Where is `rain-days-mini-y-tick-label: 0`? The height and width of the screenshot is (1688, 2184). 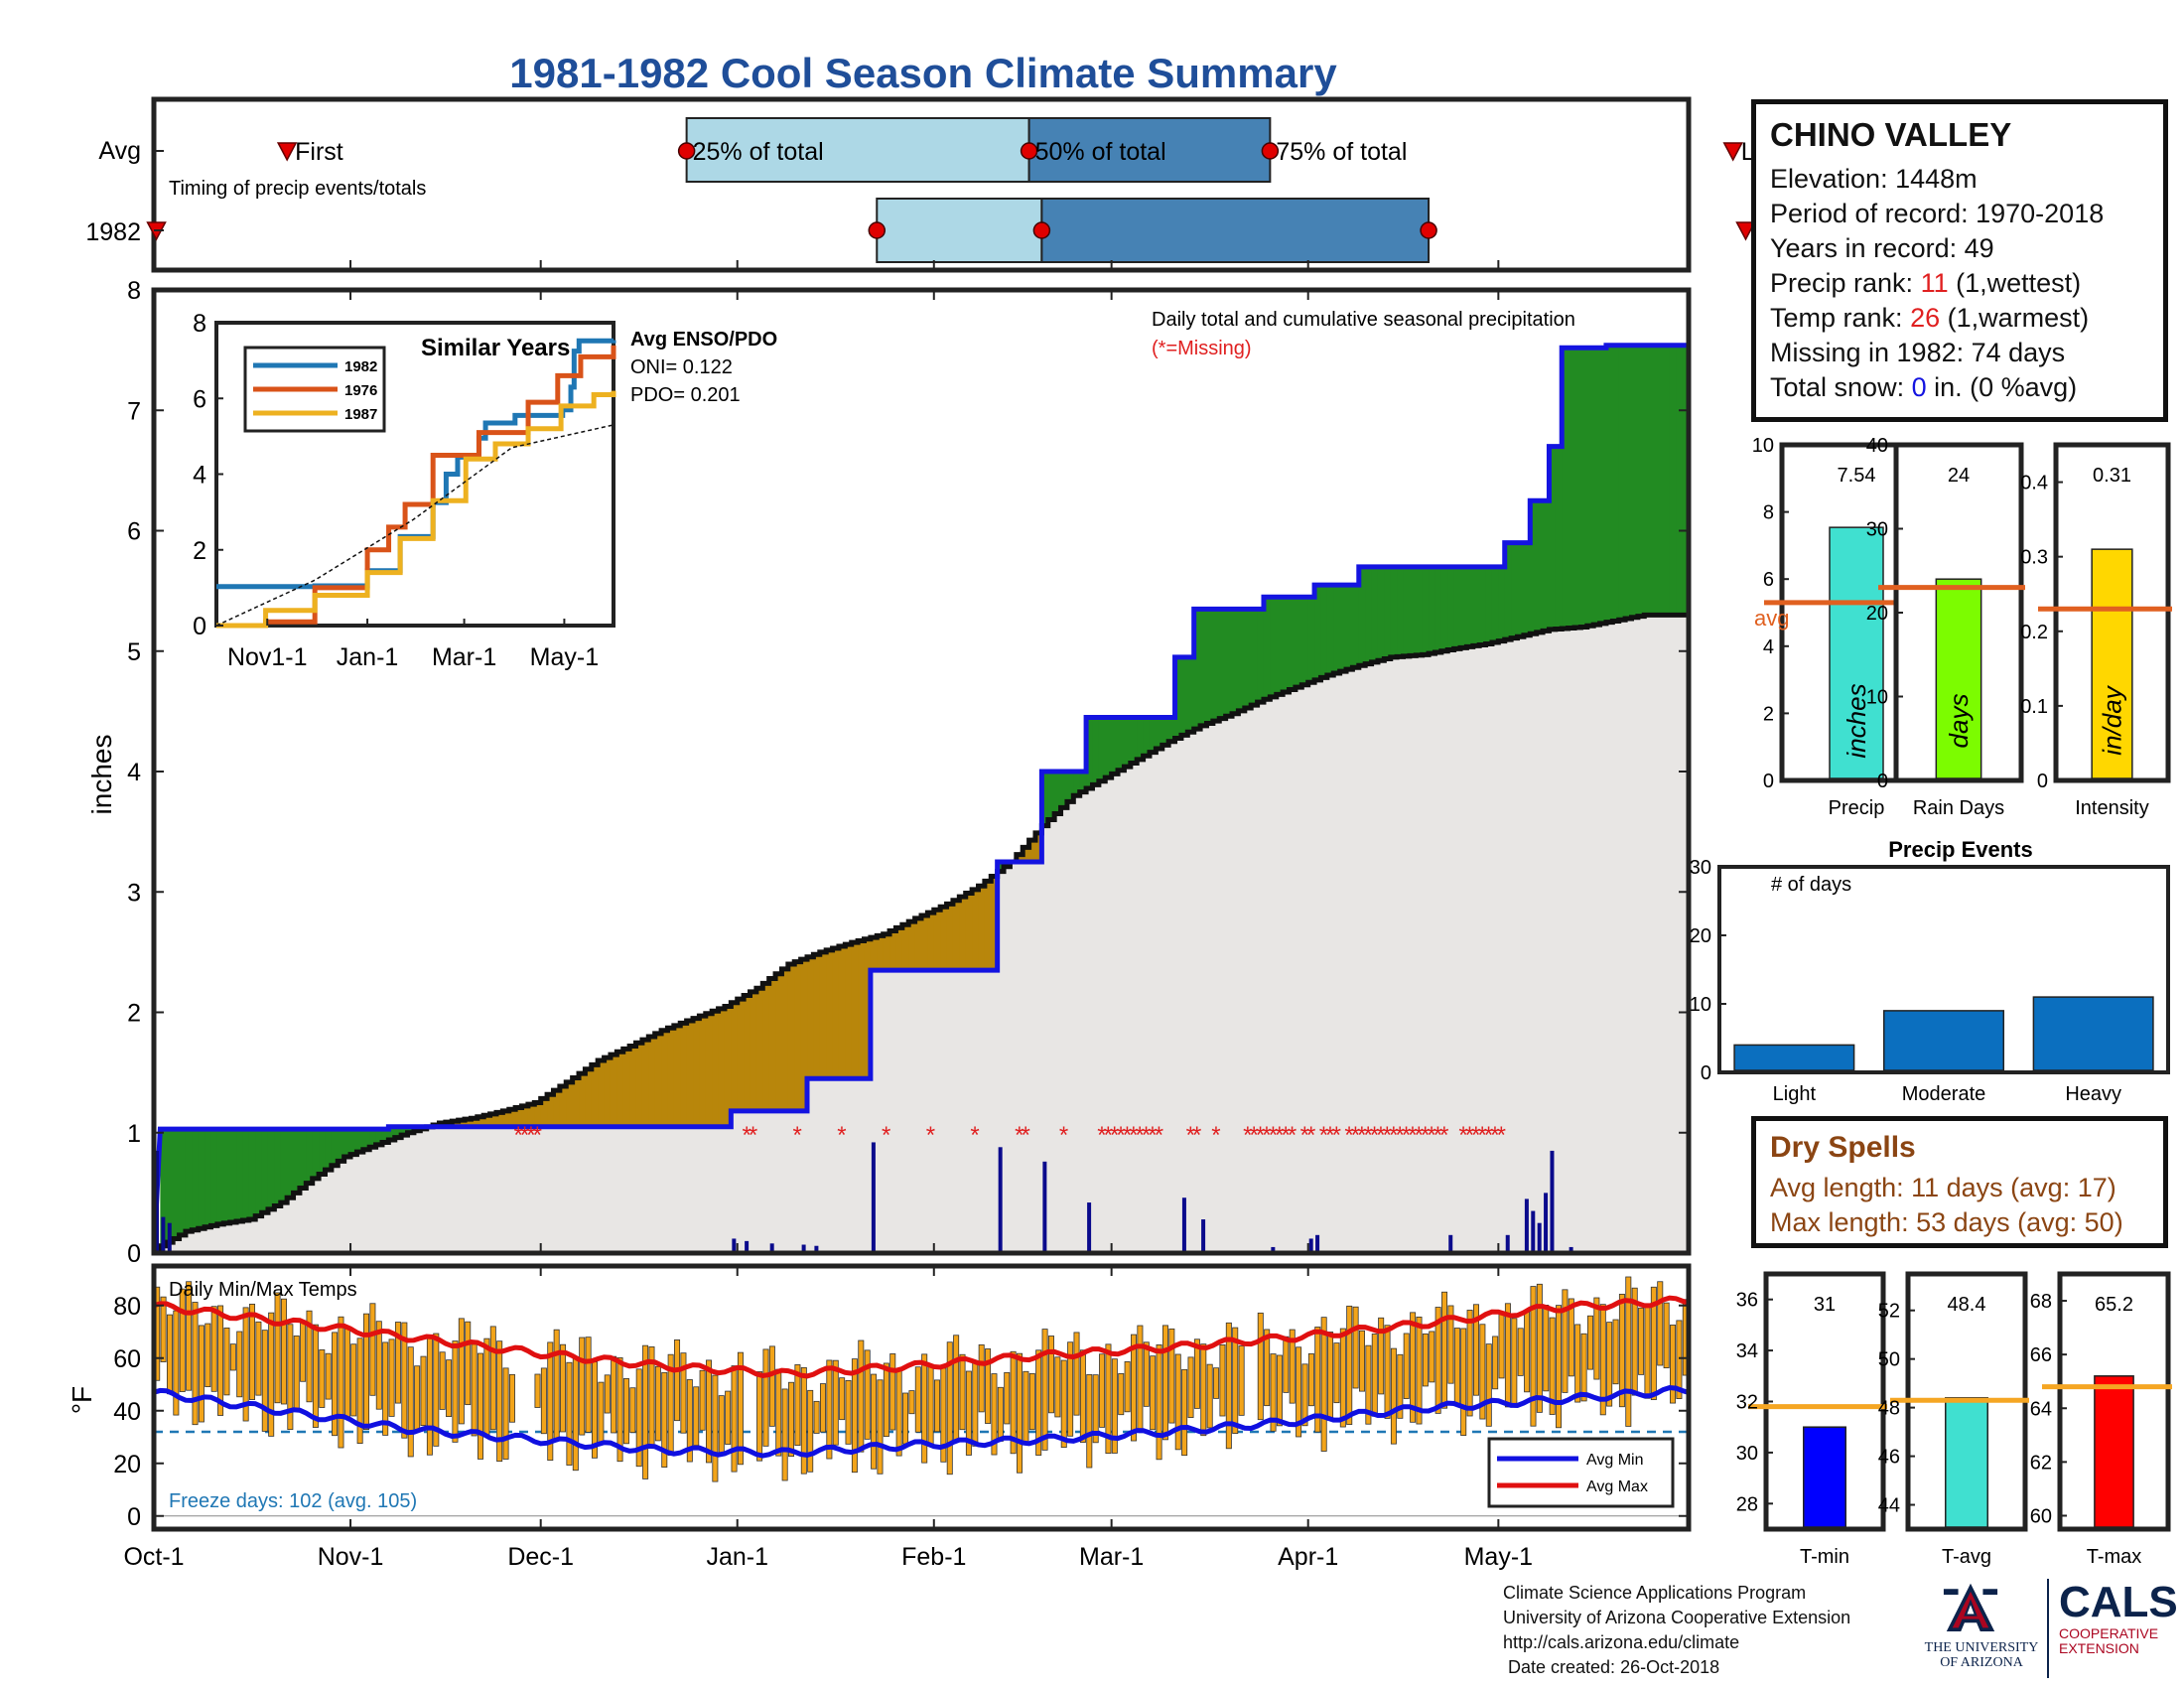 rain-days-mini-y-tick-label: 0 is located at coordinates (1882, 781).